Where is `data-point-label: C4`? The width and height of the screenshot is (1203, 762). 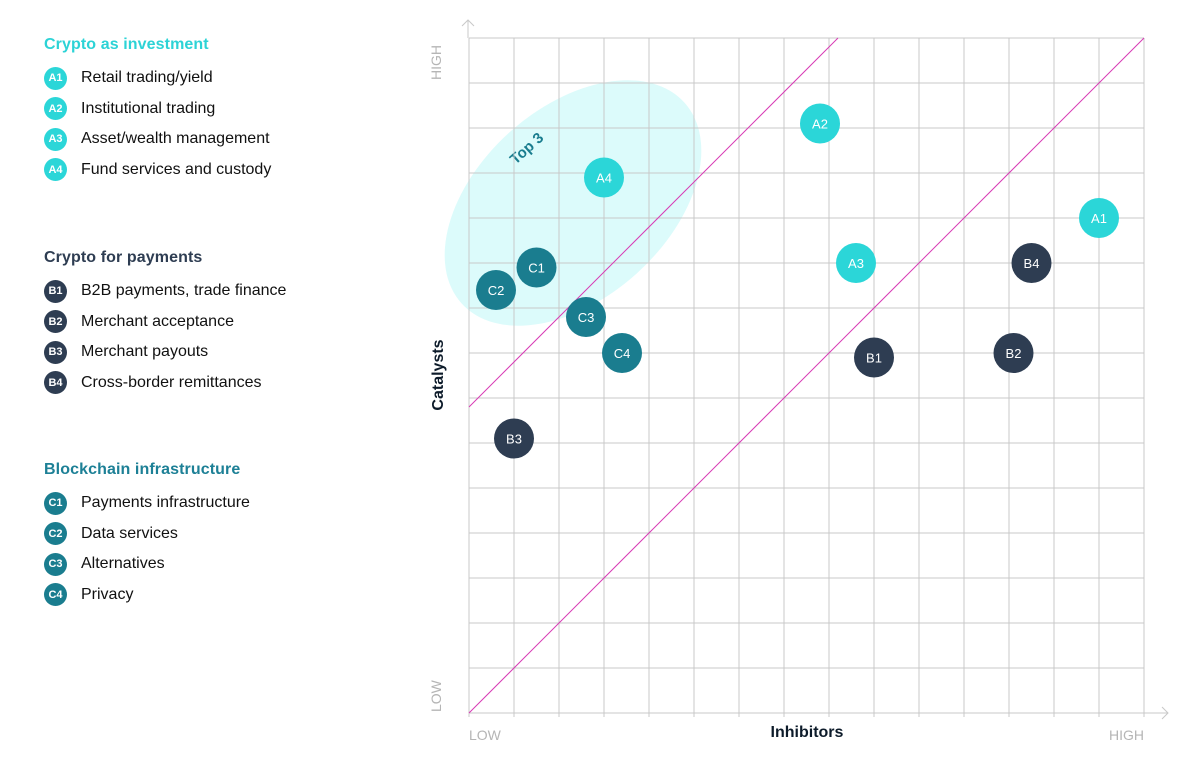
data-point-label: C4 is located at coordinates (622, 353).